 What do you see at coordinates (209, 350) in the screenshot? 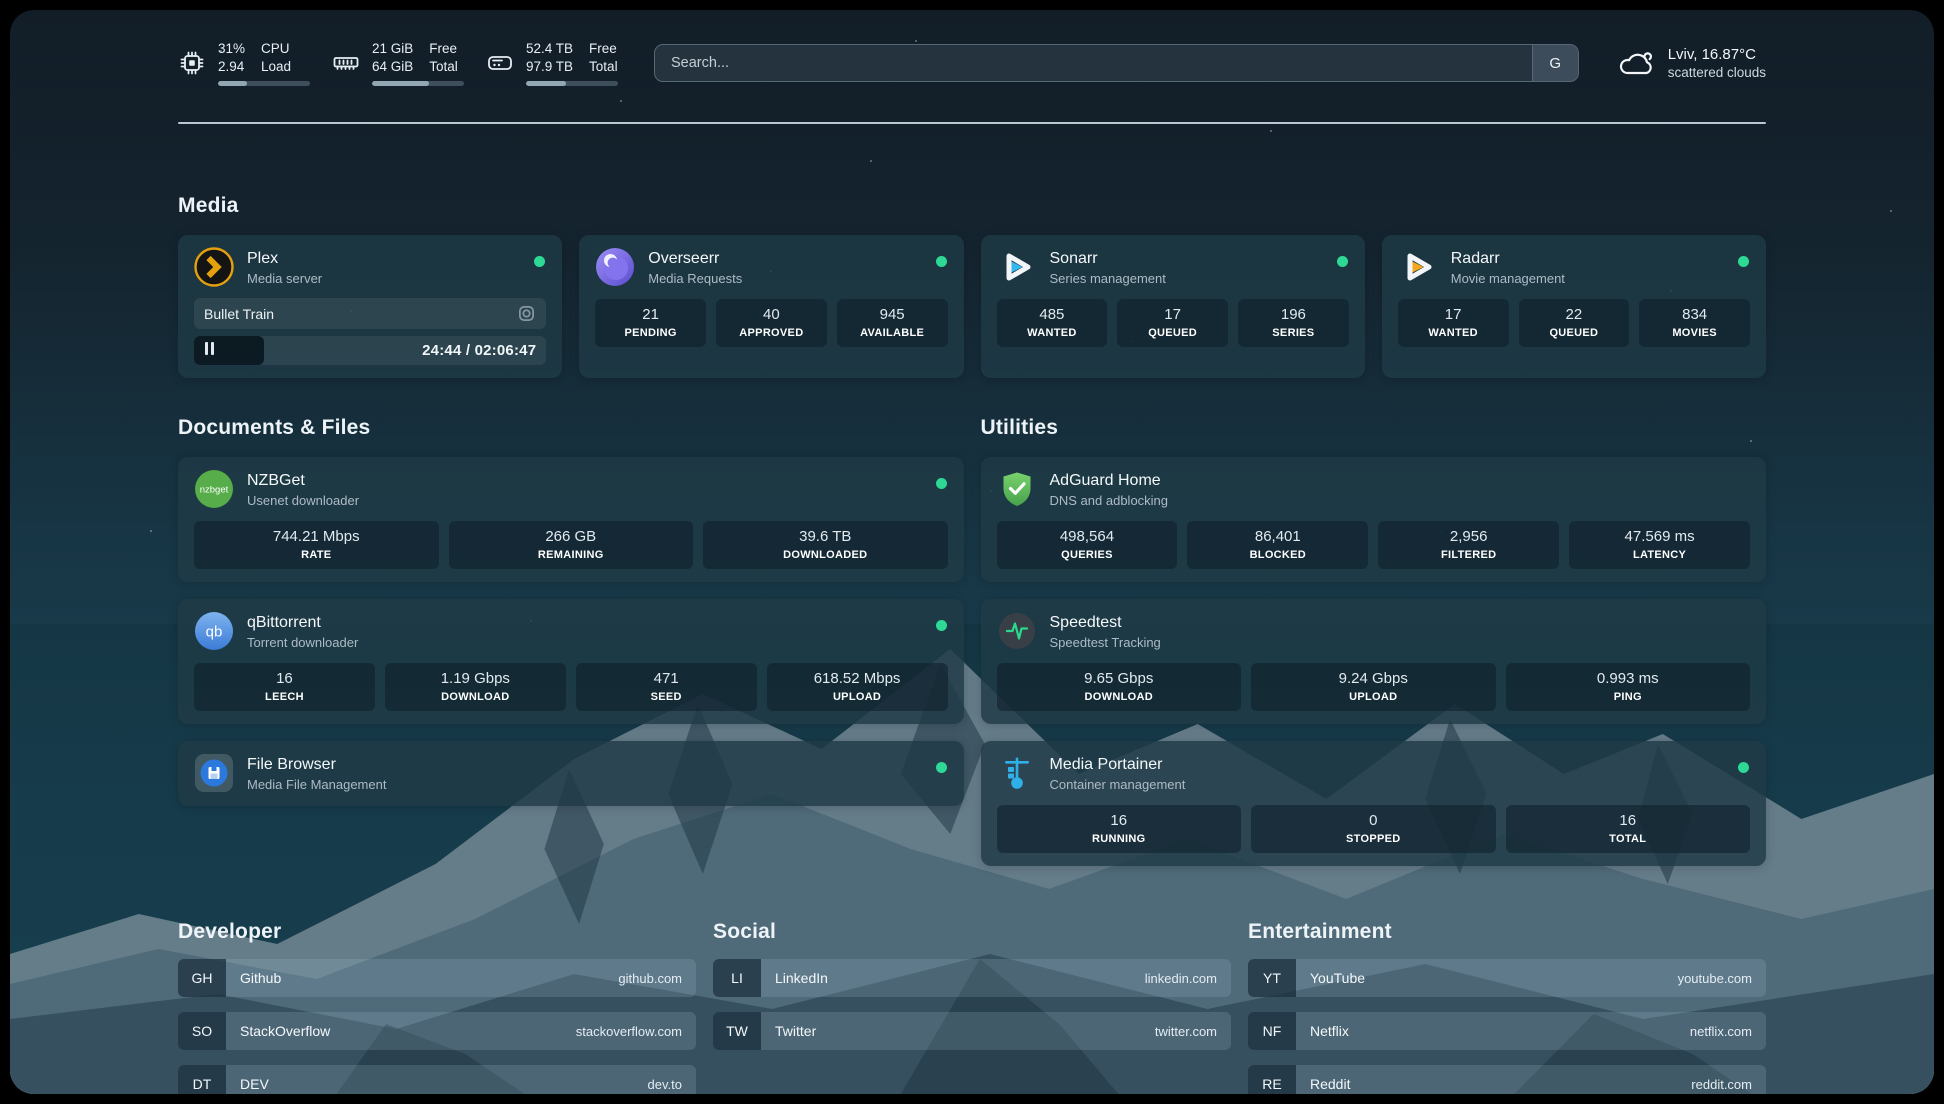
I see `pause-icon` at bounding box center [209, 350].